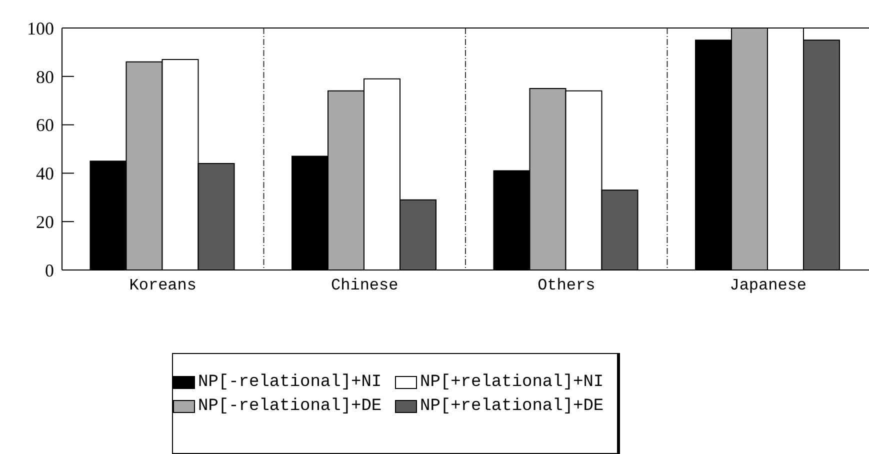  Describe the element at coordinates (45, 174) in the screenshot. I see `y-tick-label: 40` at that location.